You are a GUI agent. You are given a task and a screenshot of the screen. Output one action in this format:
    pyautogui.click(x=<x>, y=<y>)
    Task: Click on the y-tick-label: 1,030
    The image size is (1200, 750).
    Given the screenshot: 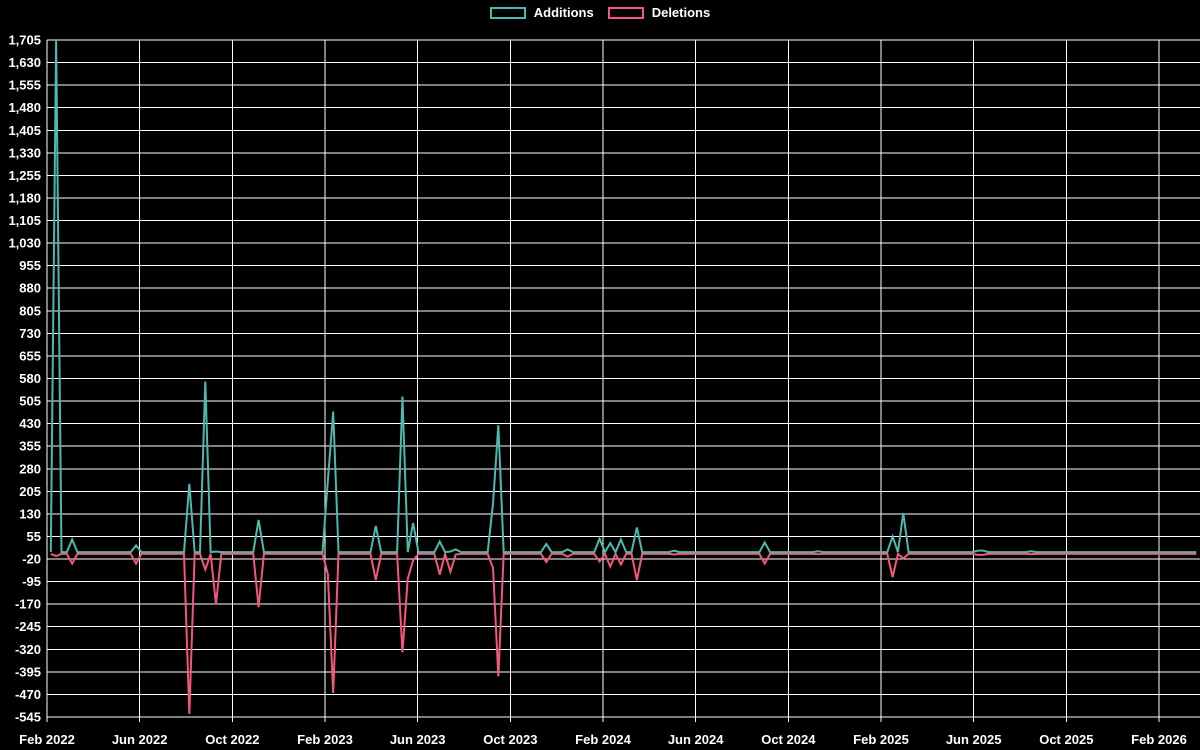 What is the action you would take?
    pyautogui.click(x=24, y=243)
    